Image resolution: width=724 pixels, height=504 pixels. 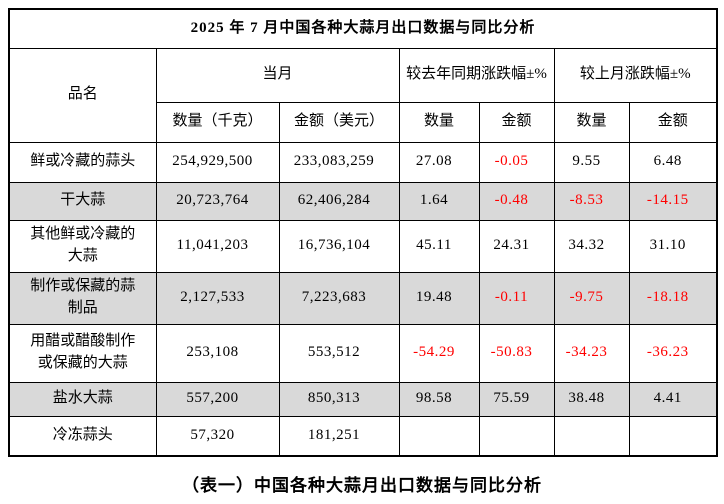 I want to click on value-cell: 1.64, so click(x=439, y=201).